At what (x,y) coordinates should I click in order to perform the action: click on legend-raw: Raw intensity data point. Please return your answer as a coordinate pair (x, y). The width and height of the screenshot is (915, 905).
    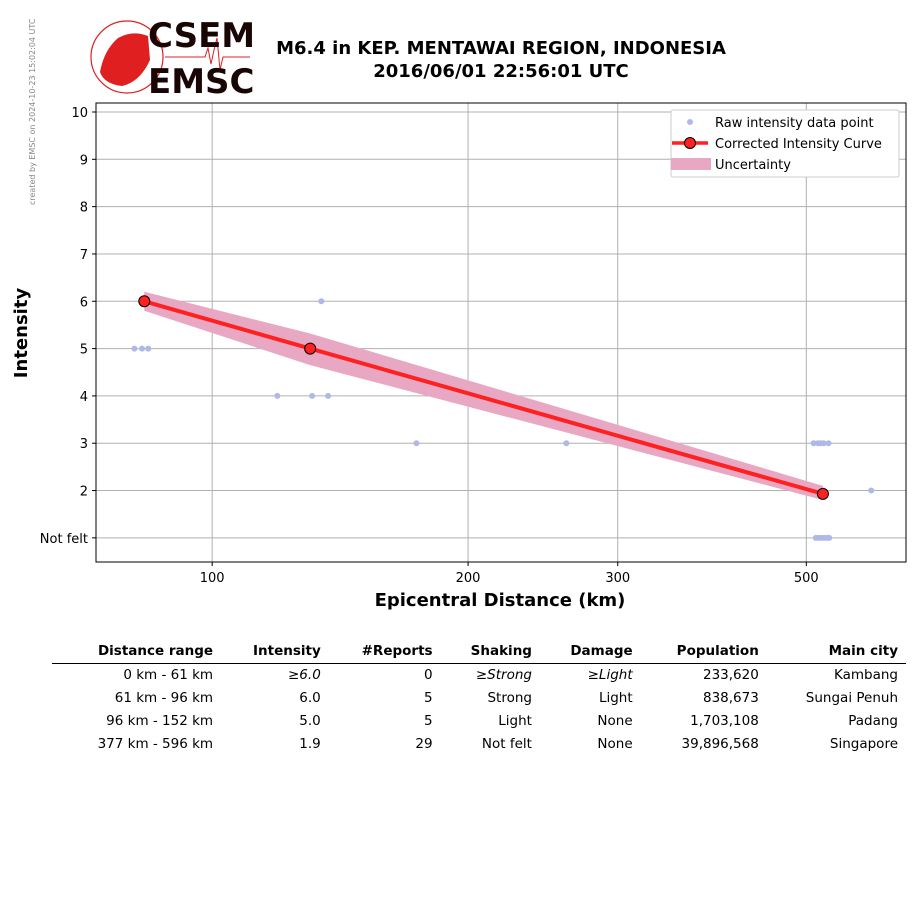
    Looking at the image, I should click on (794, 123).